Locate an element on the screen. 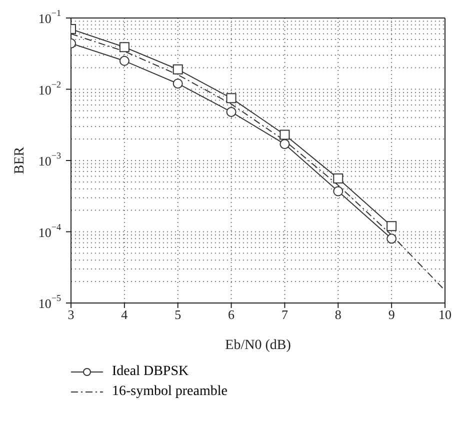  legend-label: Ideal DBPSK is located at coordinates (150, 372).